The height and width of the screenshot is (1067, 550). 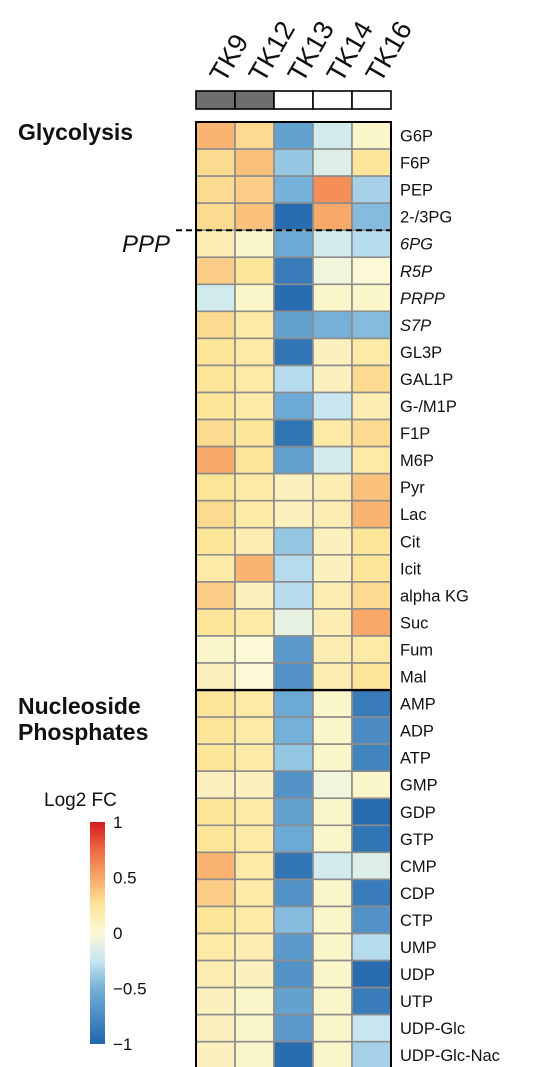 What do you see at coordinates (332, 135) in the screenshot?
I see `heatmap-cell-g6p-tk14` at bounding box center [332, 135].